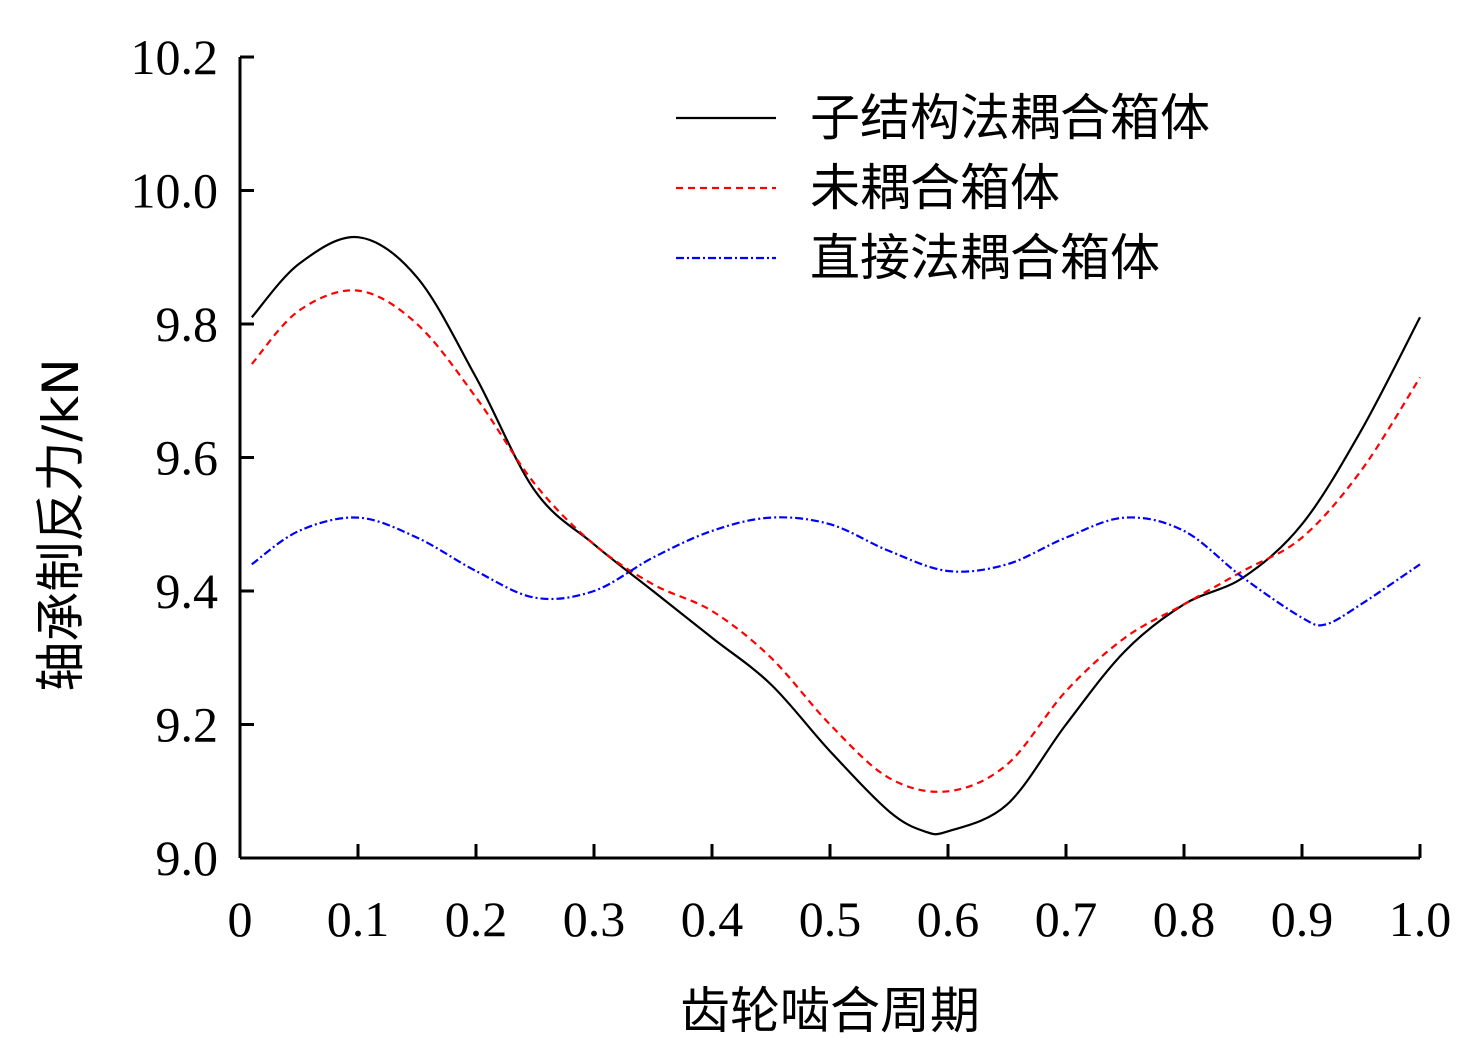 The height and width of the screenshot is (1051, 1463). Describe the element at coordinates (476, 919) in the screenshot. I see `x-tick-label: 0.2` at that location.